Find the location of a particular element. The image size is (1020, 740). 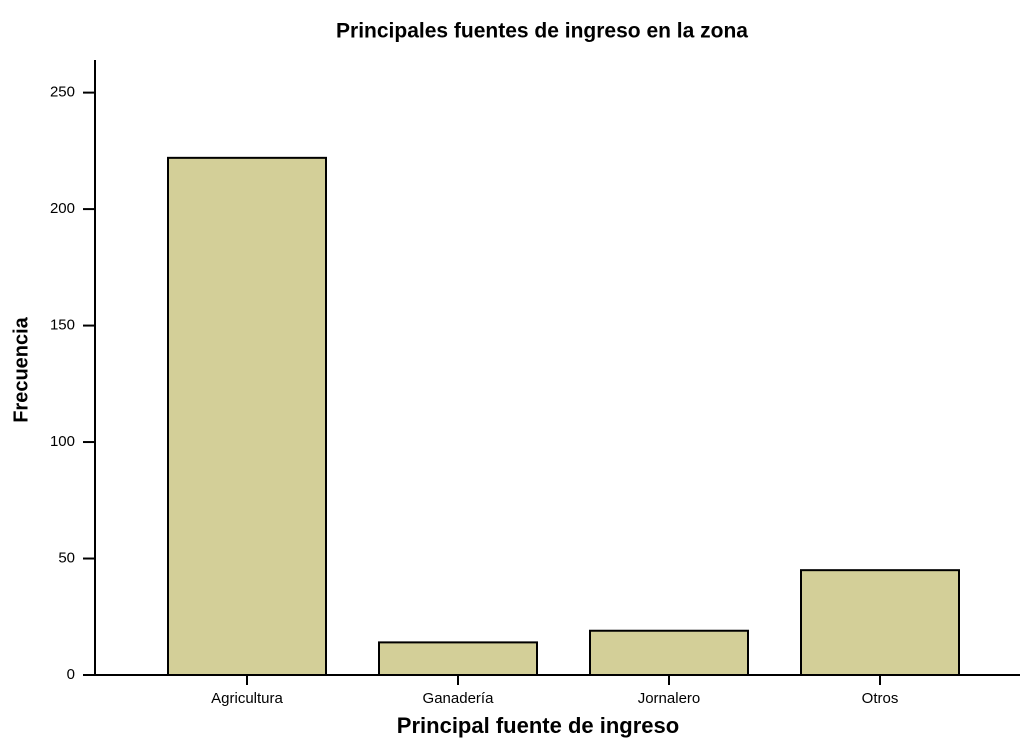

y-tick-label: 150 is located at coordinates (62, 325).